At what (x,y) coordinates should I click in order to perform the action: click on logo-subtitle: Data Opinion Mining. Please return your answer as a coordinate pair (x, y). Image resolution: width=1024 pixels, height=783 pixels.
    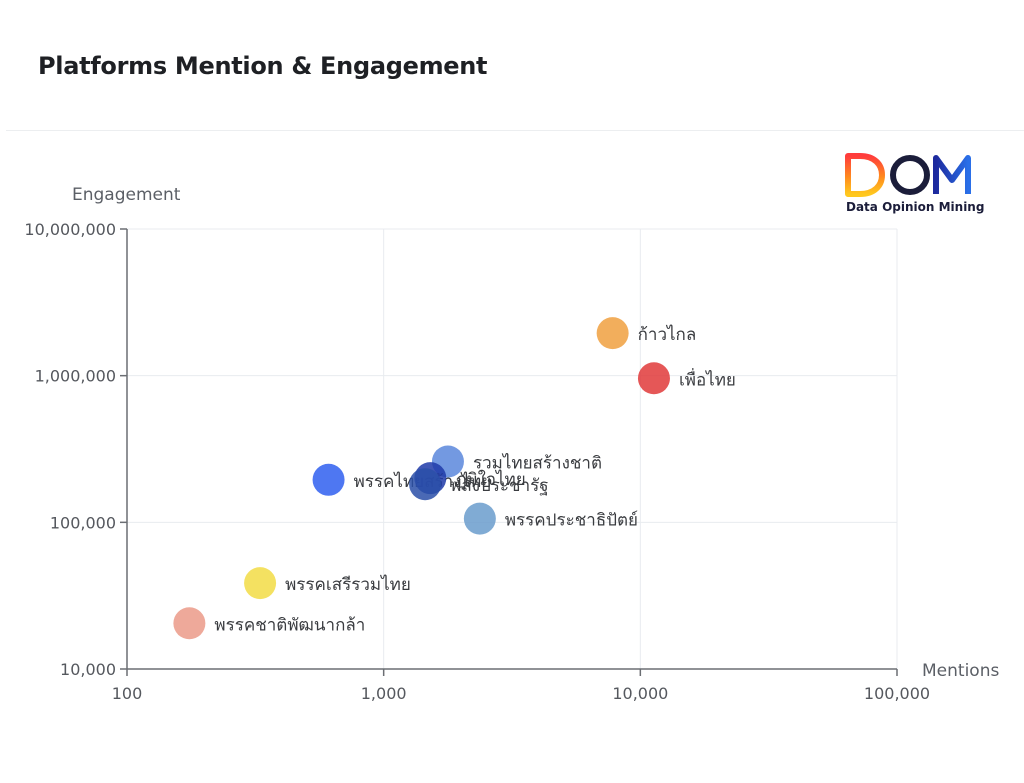
    Looking at the image, I should click on (915, 207).